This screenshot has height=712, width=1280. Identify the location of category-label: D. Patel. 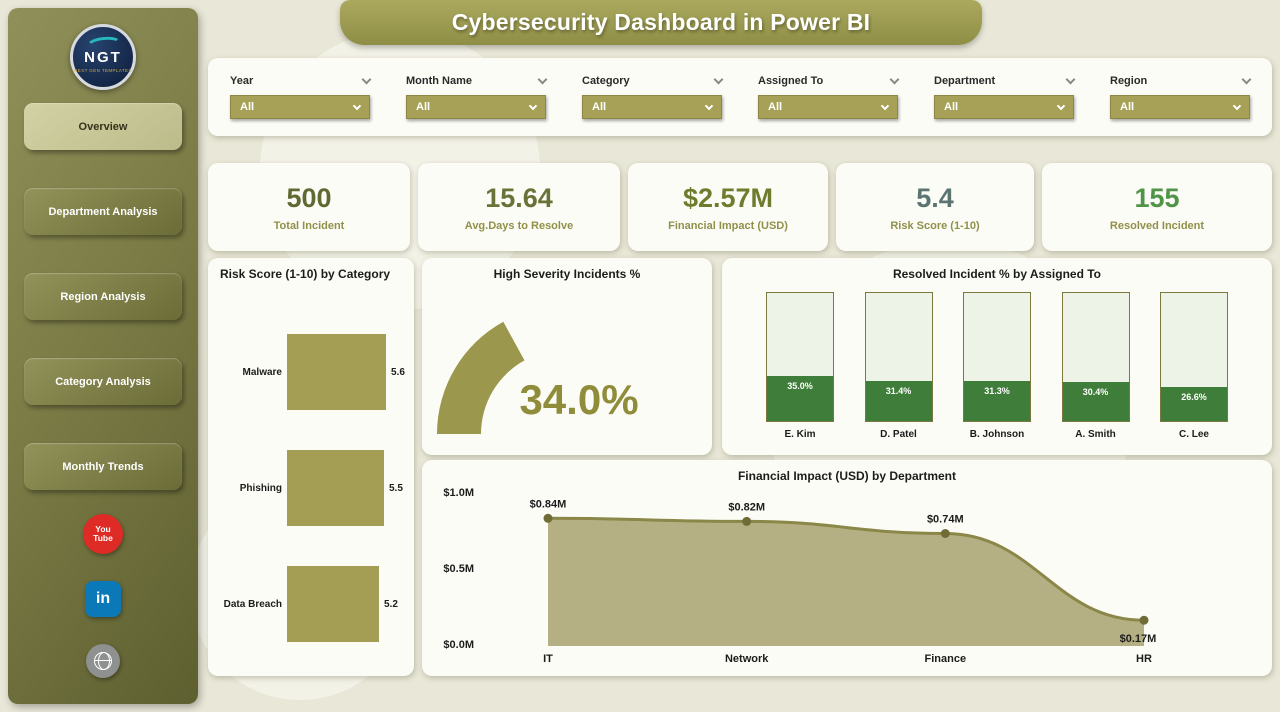
(898, 434).